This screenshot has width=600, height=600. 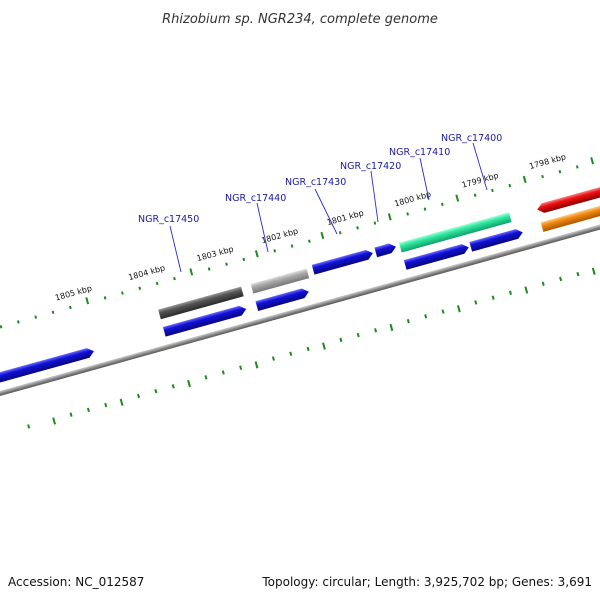 I want to click on gene-label: NGR_c17410, so click(x=419, y=152).